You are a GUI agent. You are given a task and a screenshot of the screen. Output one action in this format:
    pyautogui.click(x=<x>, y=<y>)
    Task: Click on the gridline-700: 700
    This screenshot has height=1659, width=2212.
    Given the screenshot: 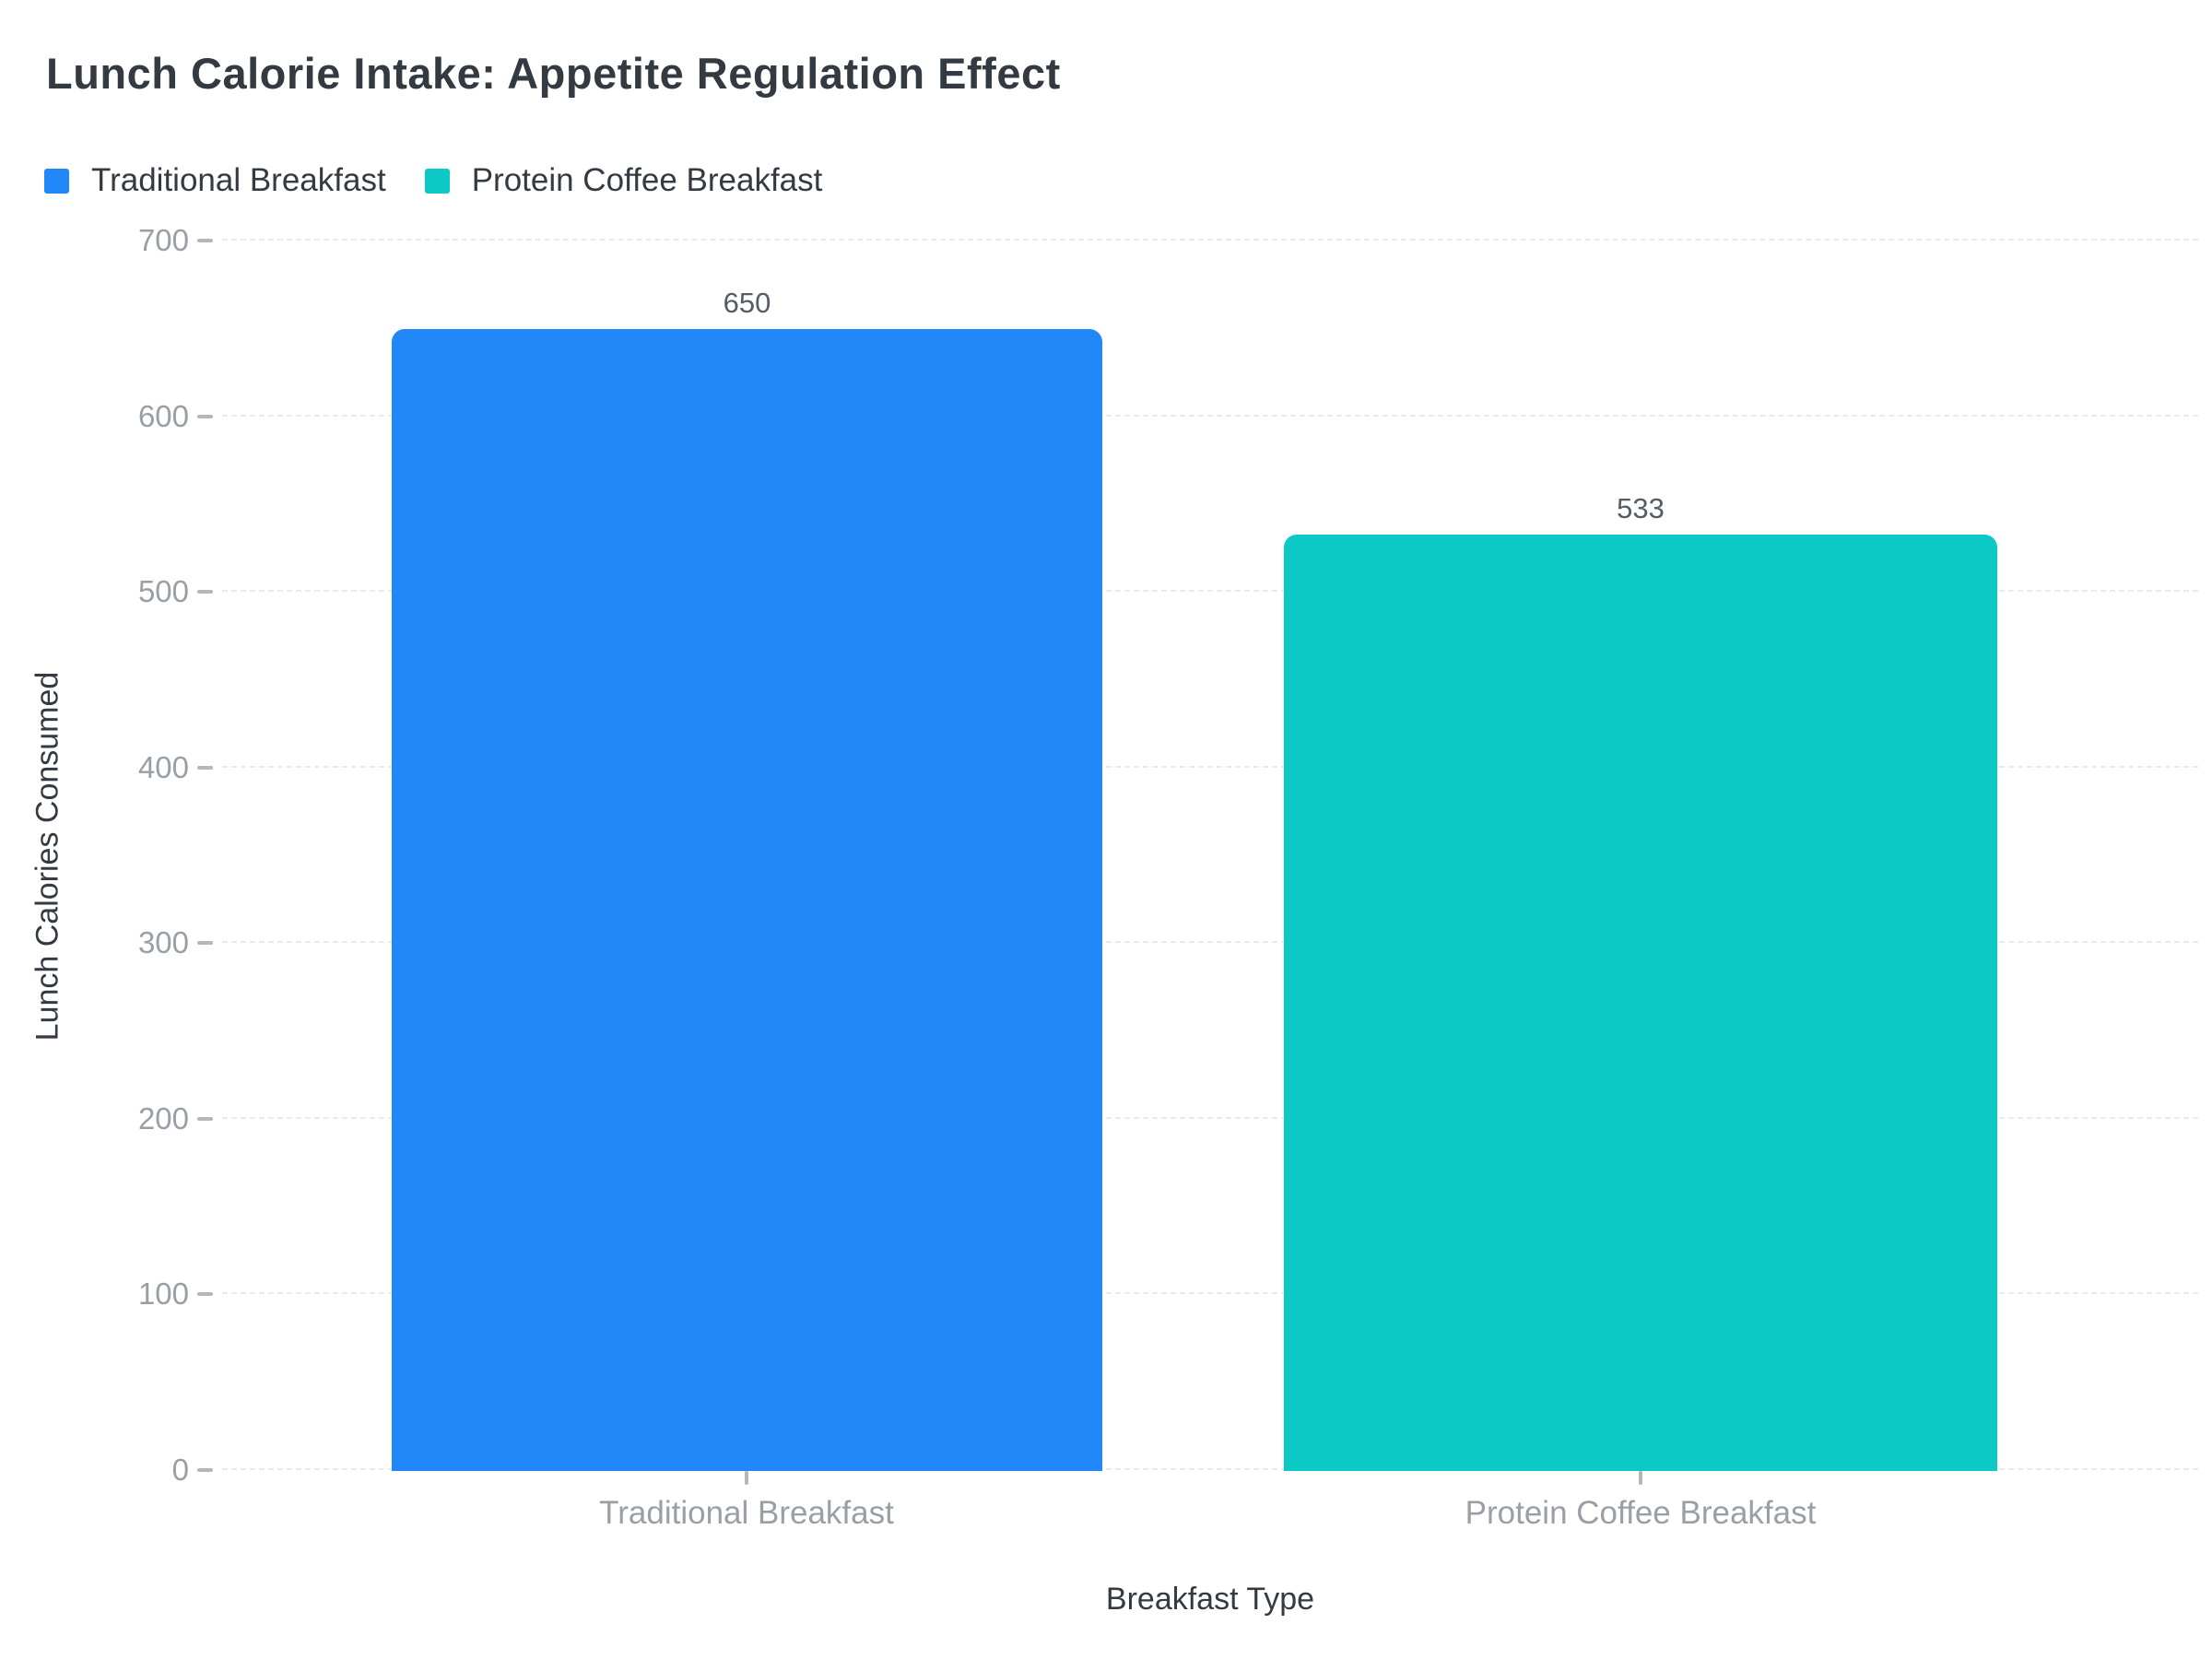 What is the action you would take?
    pyautogui.click(x=1168, y=240)
    